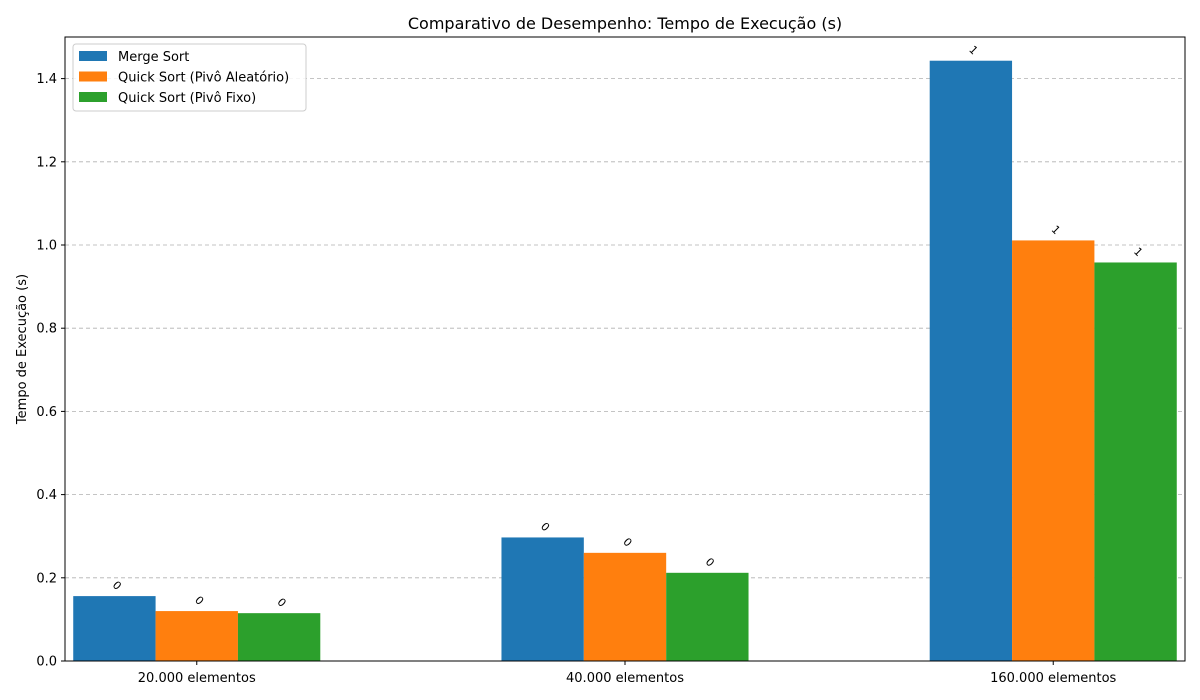 This screenshot has height=700, width=1200. I want to click on y-axis-label: Tempo de Execução (s), so click(22, 349).